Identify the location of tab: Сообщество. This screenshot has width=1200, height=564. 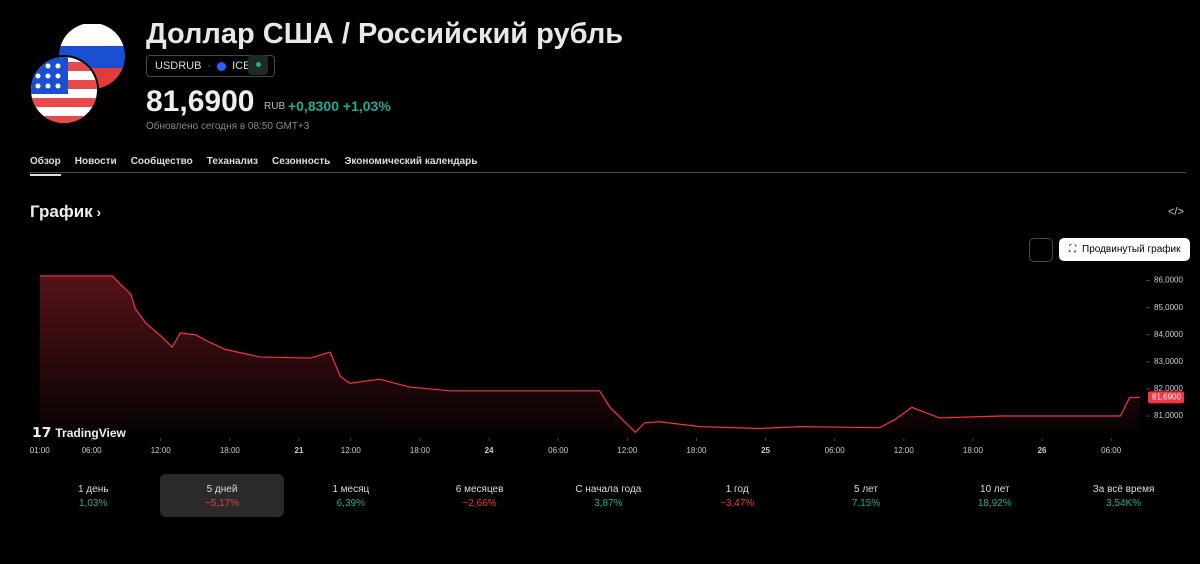
(161, 161).